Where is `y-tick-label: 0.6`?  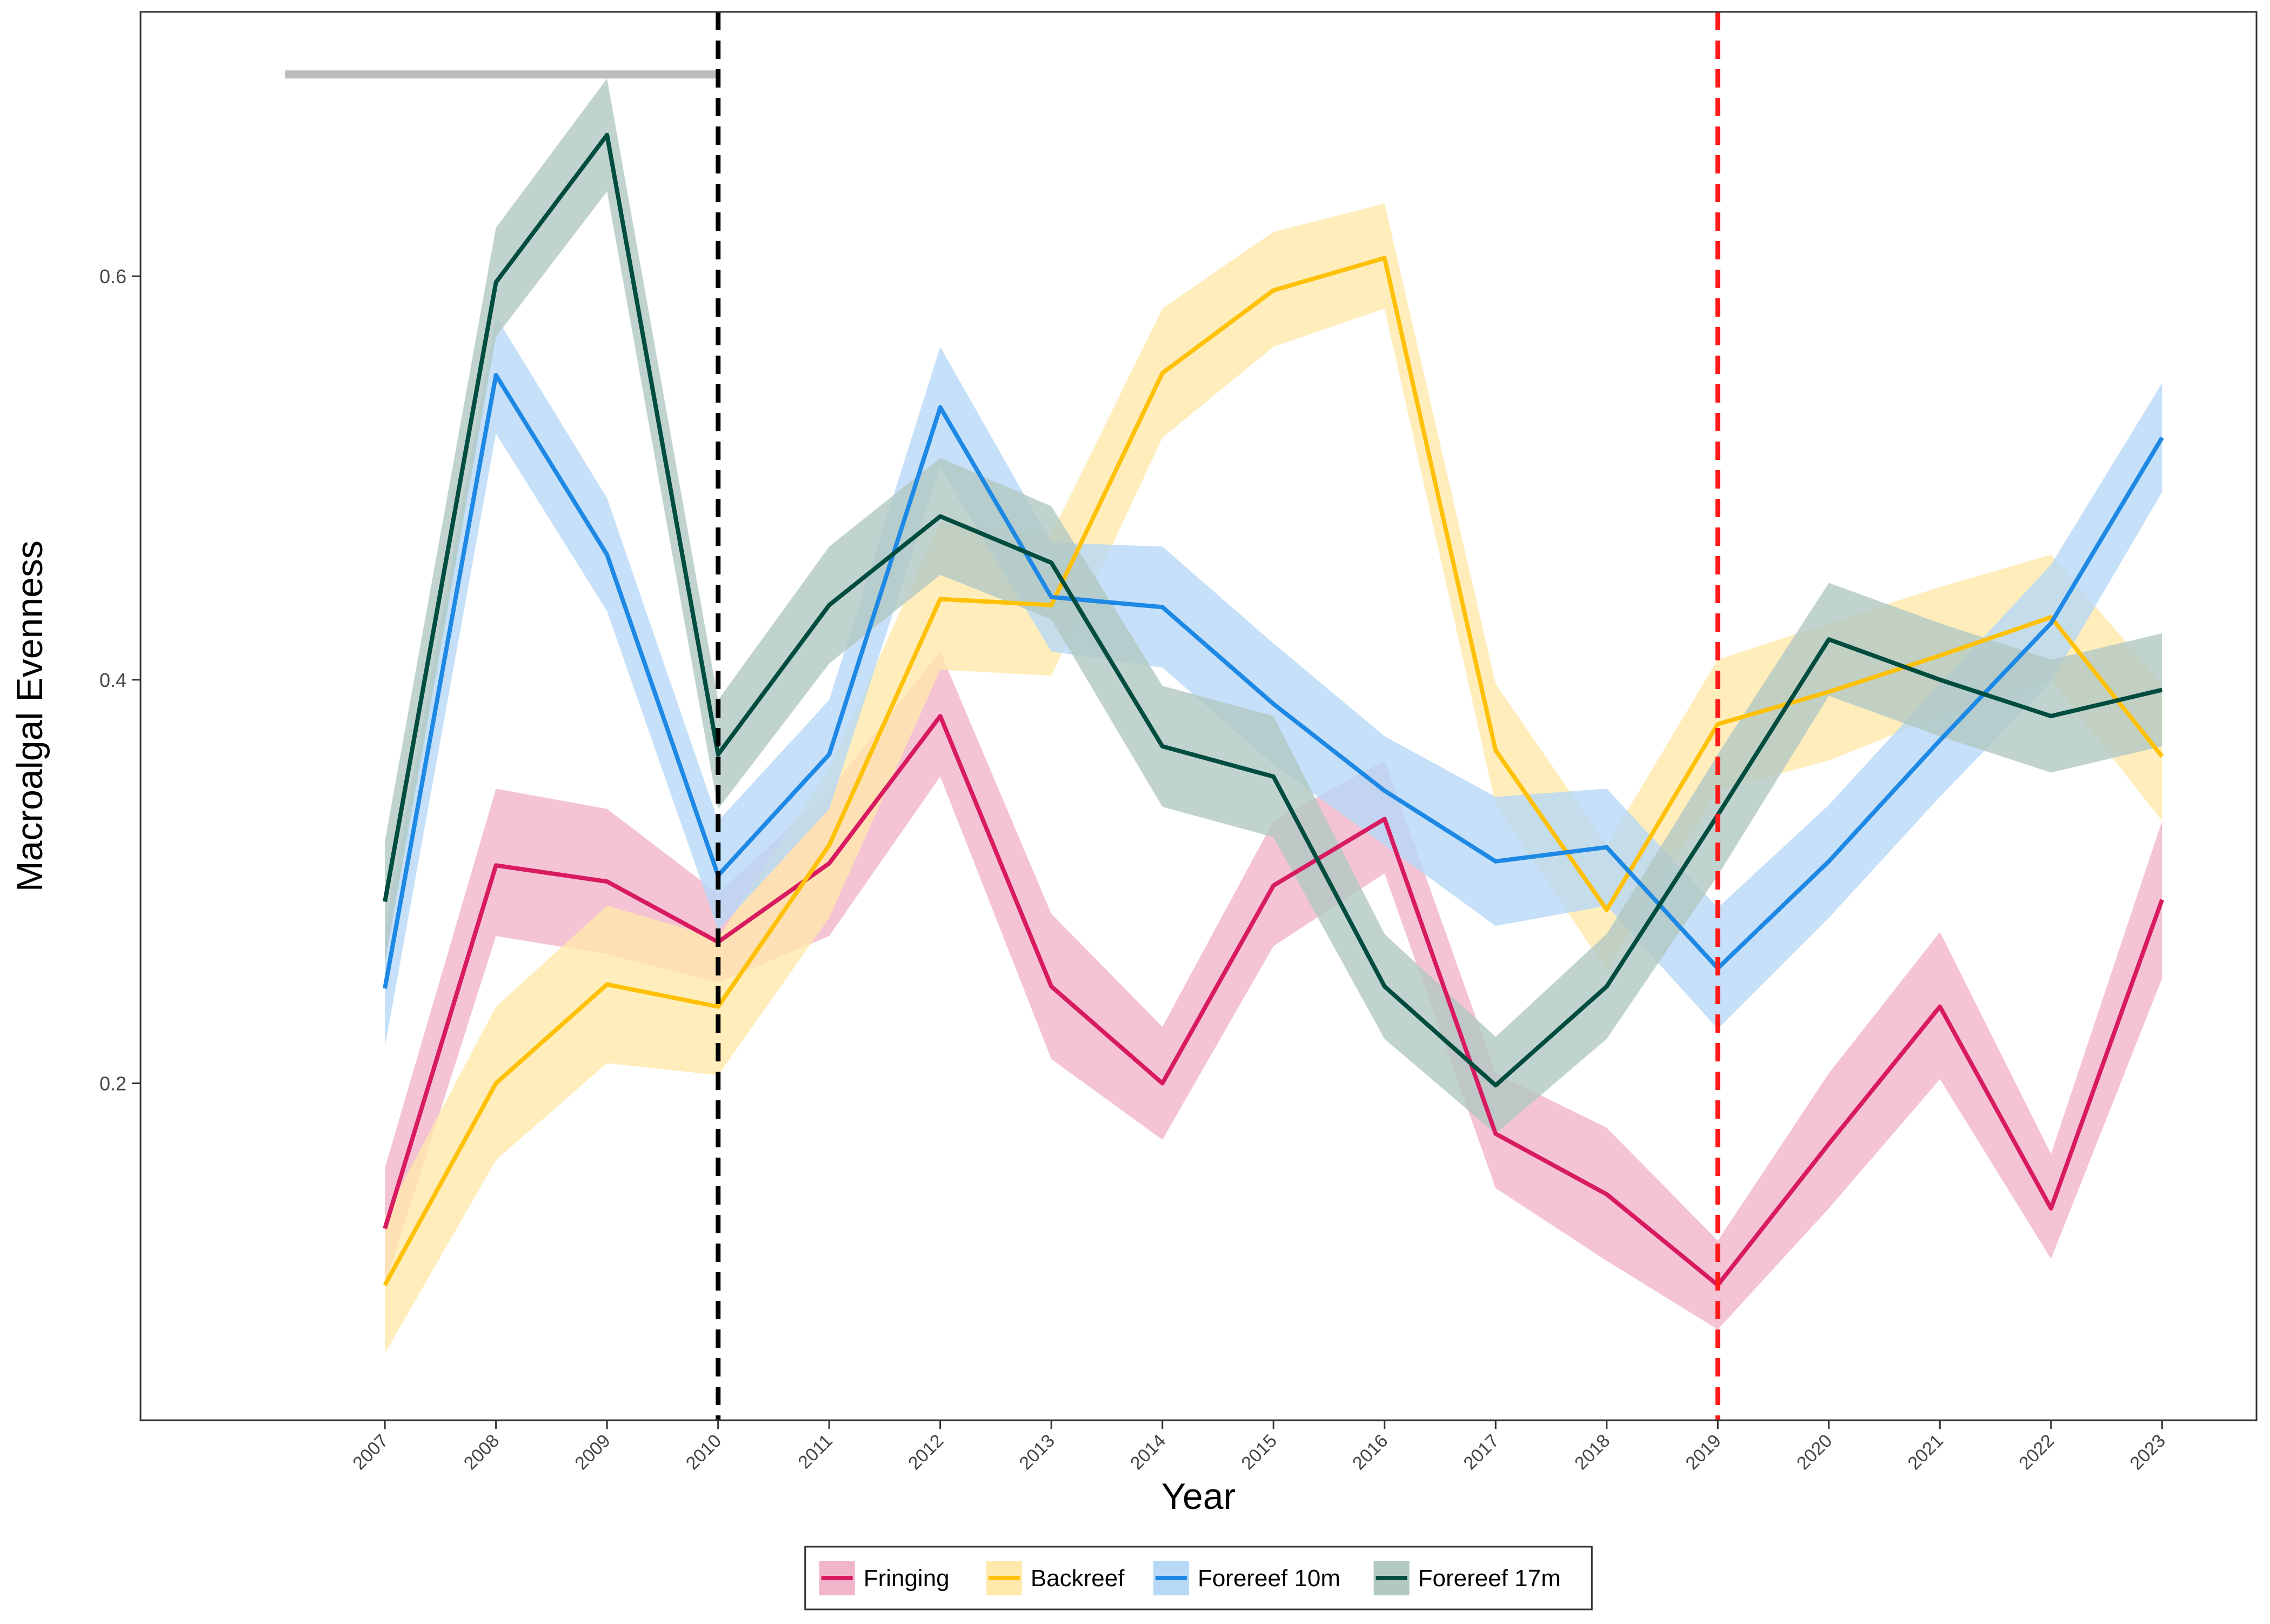 y-tick-label: 0.6 is located at coordinates (112, 276).